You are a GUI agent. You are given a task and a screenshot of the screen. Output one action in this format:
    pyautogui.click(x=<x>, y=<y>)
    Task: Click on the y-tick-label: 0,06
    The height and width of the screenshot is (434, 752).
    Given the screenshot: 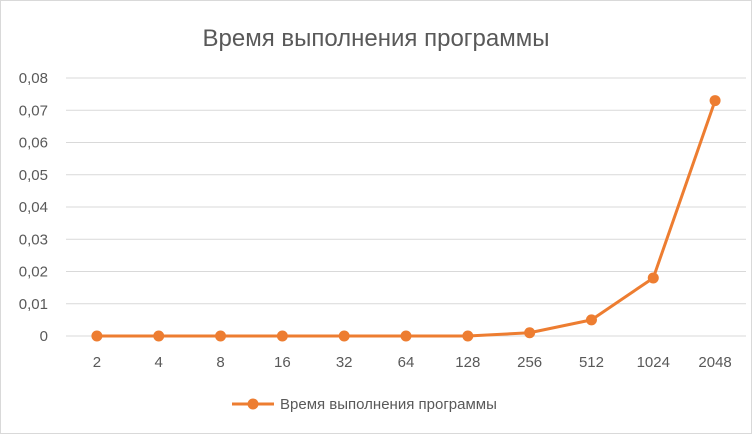 What is the action you would take?
    pyautogui.click(x=33, y=143)
    